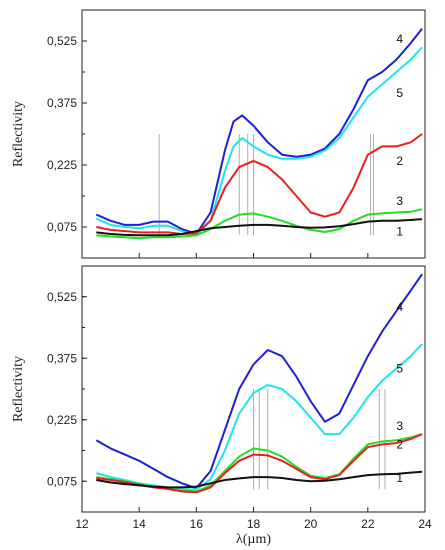 The width and height of the screenshot is (445, 550). Describe the element at coordinates (139, 524) in the screenshot. I see `x-tick-label: 14` at that location.